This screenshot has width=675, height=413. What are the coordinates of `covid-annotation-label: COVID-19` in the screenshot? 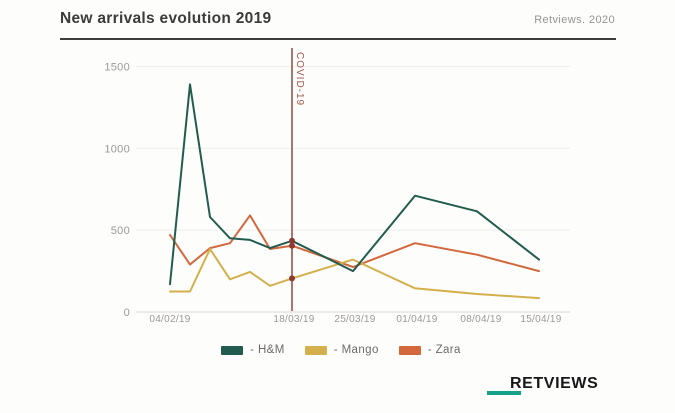 It's located at (299, 79).